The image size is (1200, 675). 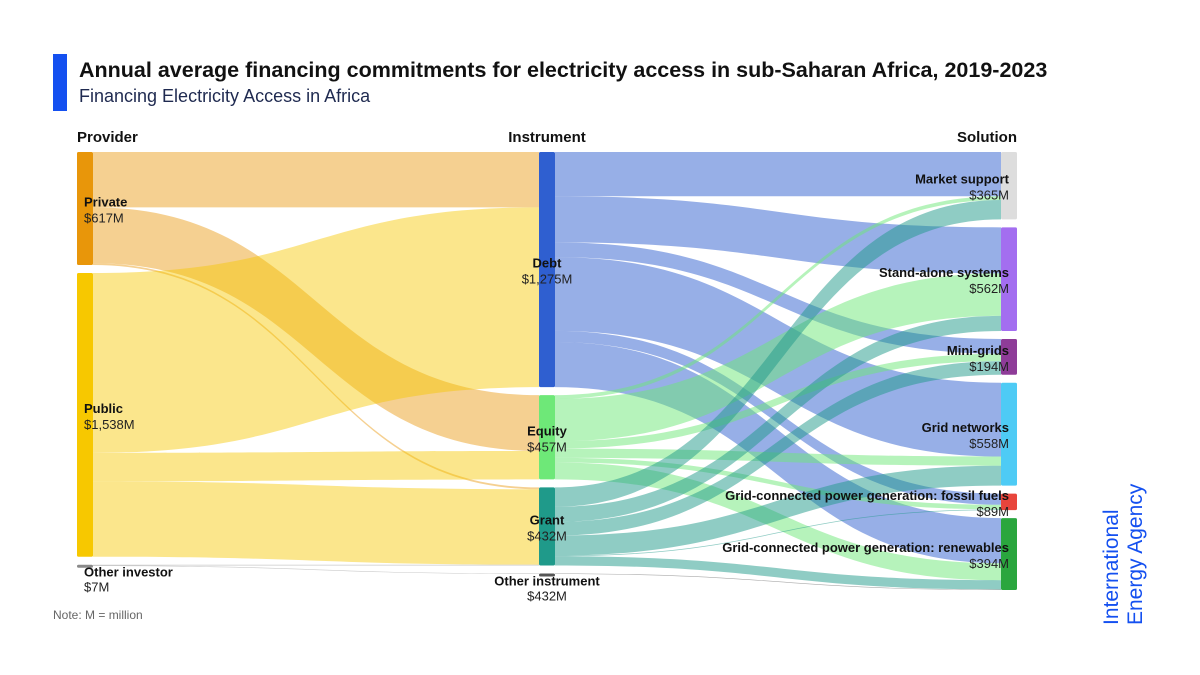 What do you see at coordinates (107, 137) in the screenshot?
I see `column-header-provider: Provider` at bounding box center [107, 137].